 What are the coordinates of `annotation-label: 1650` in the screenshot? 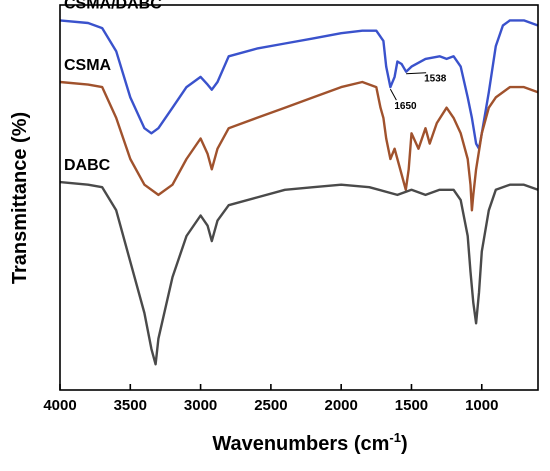 It's located at (405, 106).